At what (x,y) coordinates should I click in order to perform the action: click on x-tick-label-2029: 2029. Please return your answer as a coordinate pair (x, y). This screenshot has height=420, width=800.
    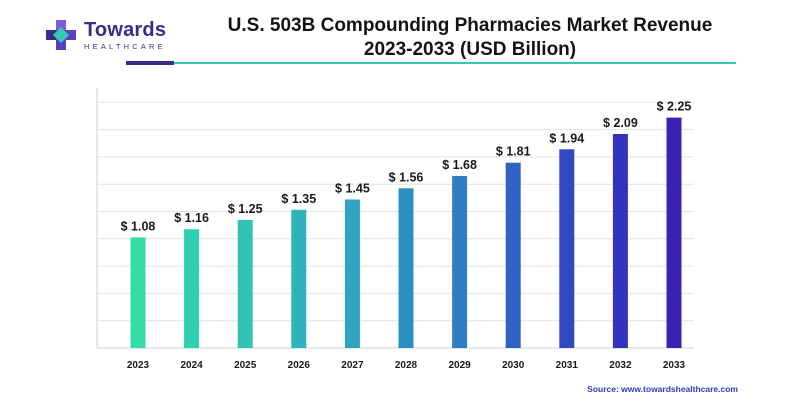
    Looking at the image, I should click on (459, 365).